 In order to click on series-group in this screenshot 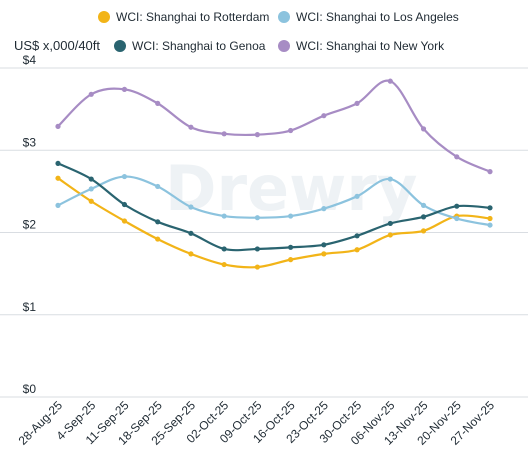, I will do `click(274, 200)`.